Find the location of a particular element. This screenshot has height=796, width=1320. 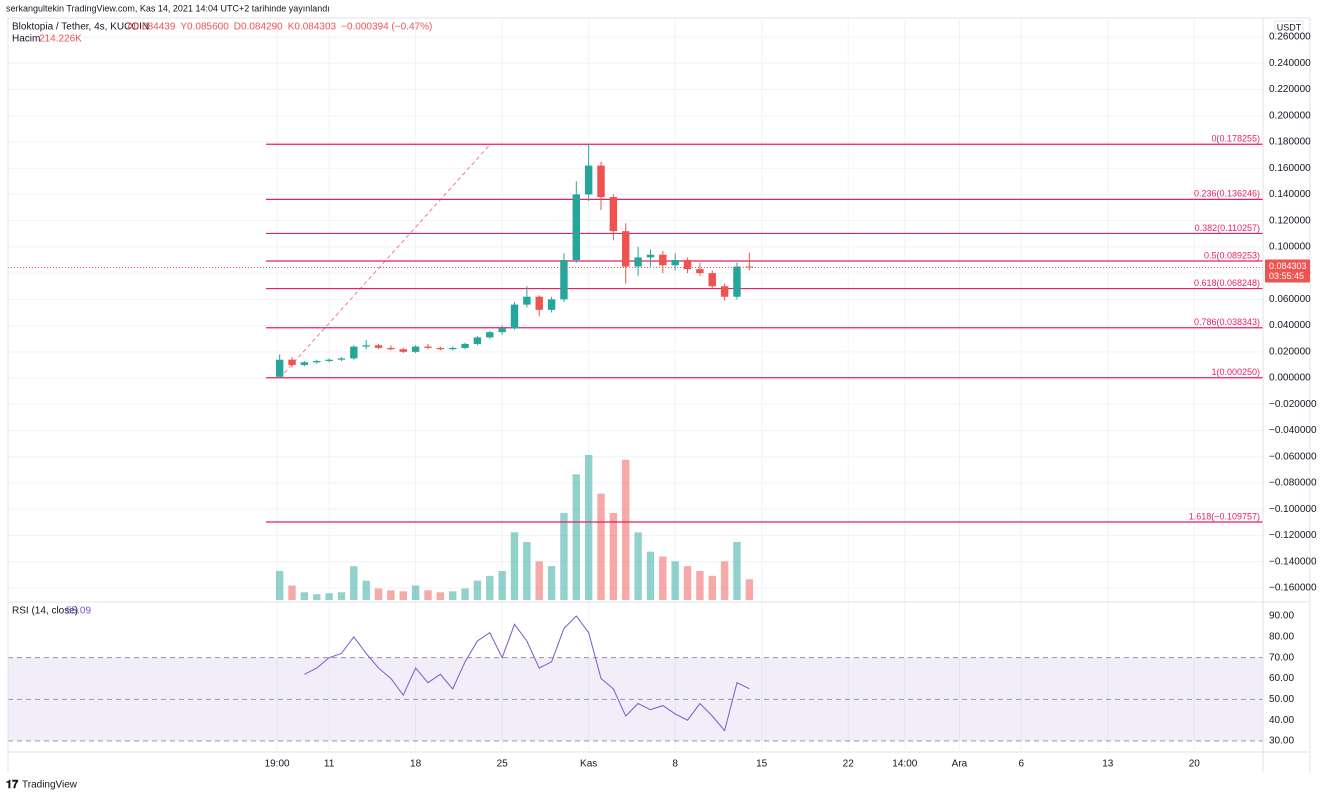

rsi-tick-label: 60.00 is located at coordinates (1281, 678).